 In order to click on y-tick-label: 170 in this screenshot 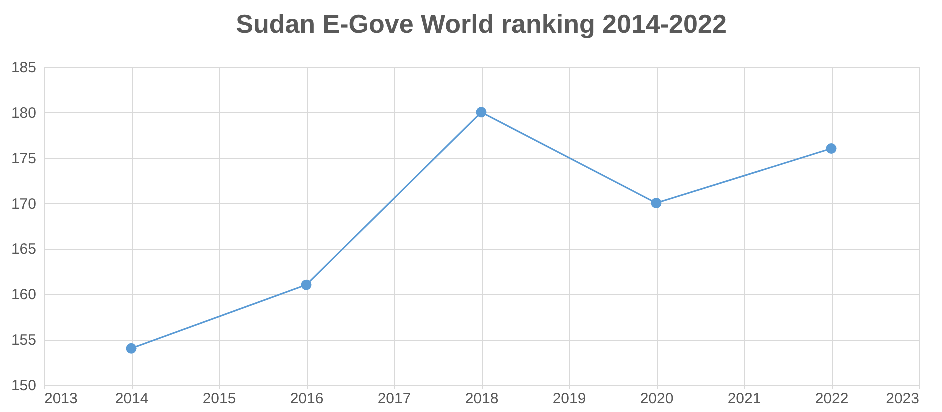, I will do `click(23, 204)`.